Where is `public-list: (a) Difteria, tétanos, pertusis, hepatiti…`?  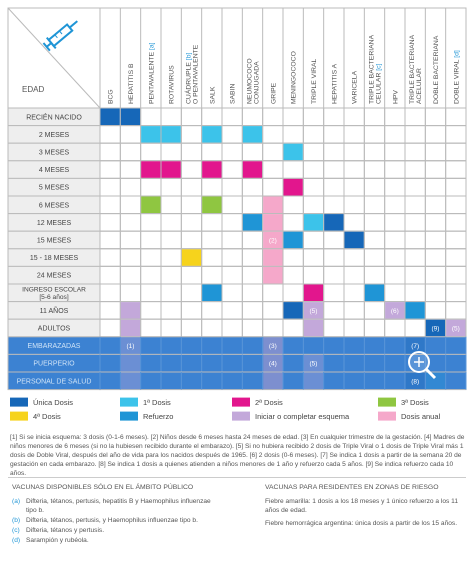
public-list: (a) Difteria, tétanos, pertusis, hepatiti… is located at coordinates (112, 521).